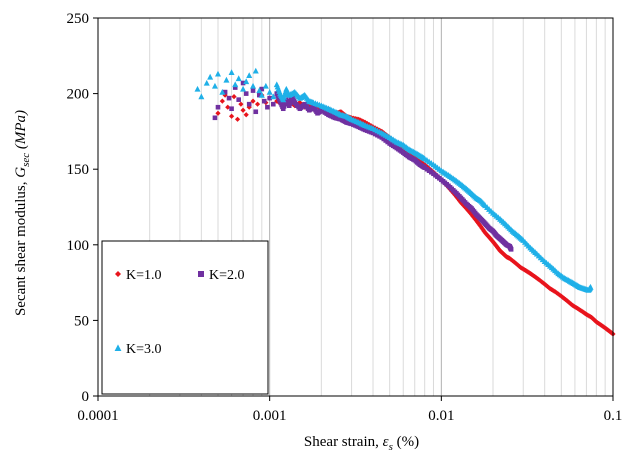  Describe the element at coordinates (227, 275) in the screenshot. I see `legend-label: K=2.0` at that location.